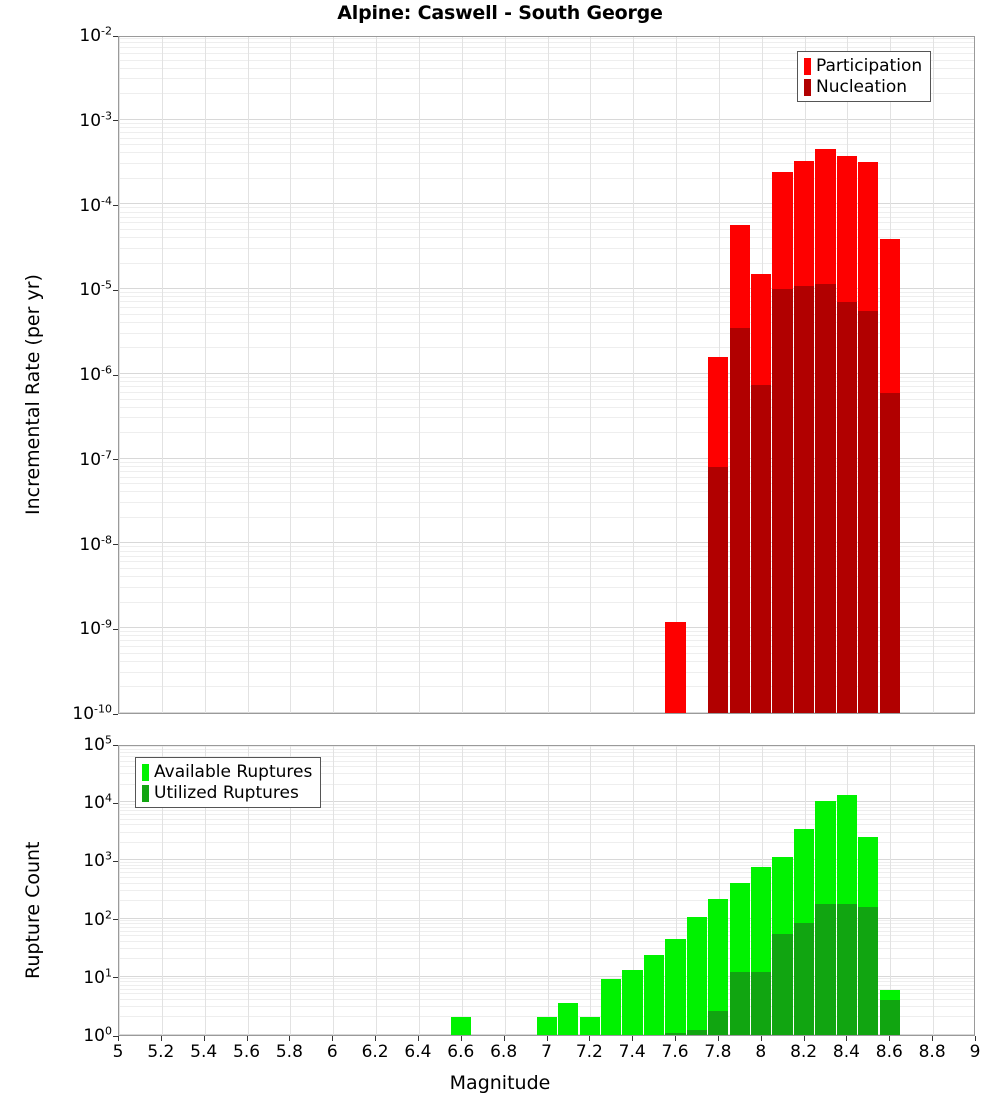 The height and width of the screenshot is (1100, 1000). Describe the element at coordinates (97, 860) in the screenshot. I see `y-tick-label: 10³` at that location.